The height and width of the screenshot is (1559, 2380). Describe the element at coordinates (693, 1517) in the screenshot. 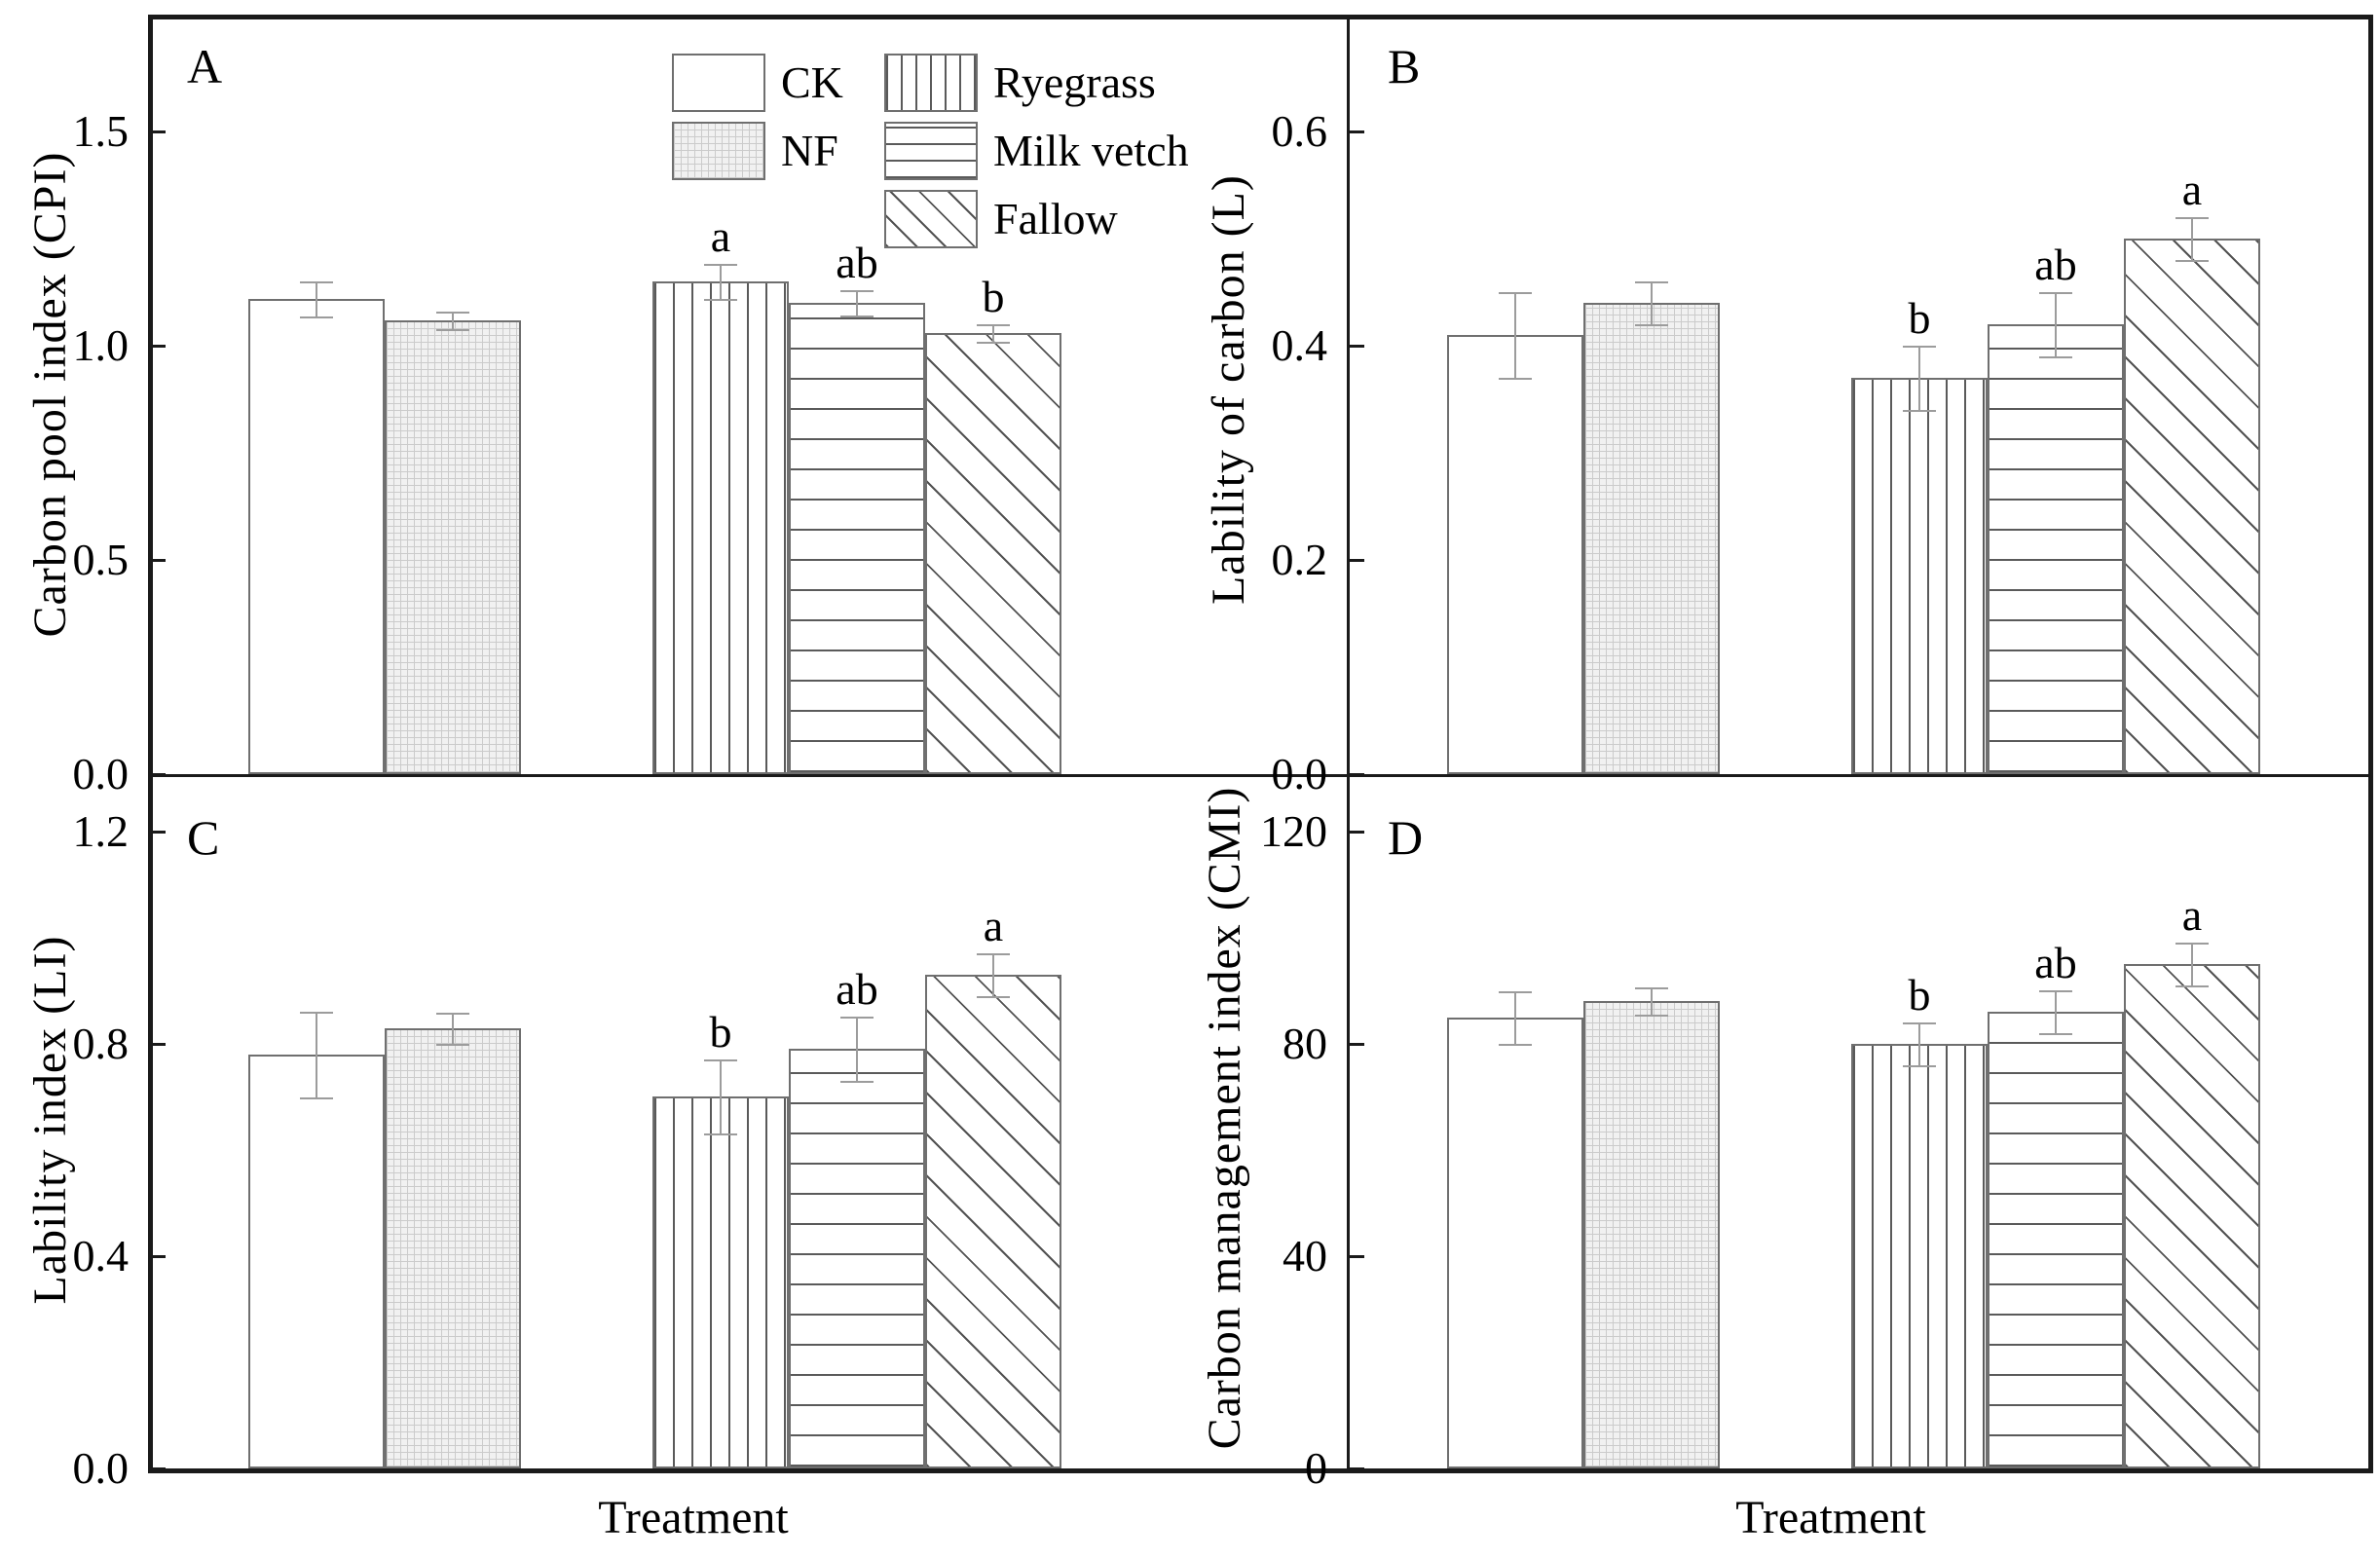

I see `x-axis-title-left: Treatment` at that location.